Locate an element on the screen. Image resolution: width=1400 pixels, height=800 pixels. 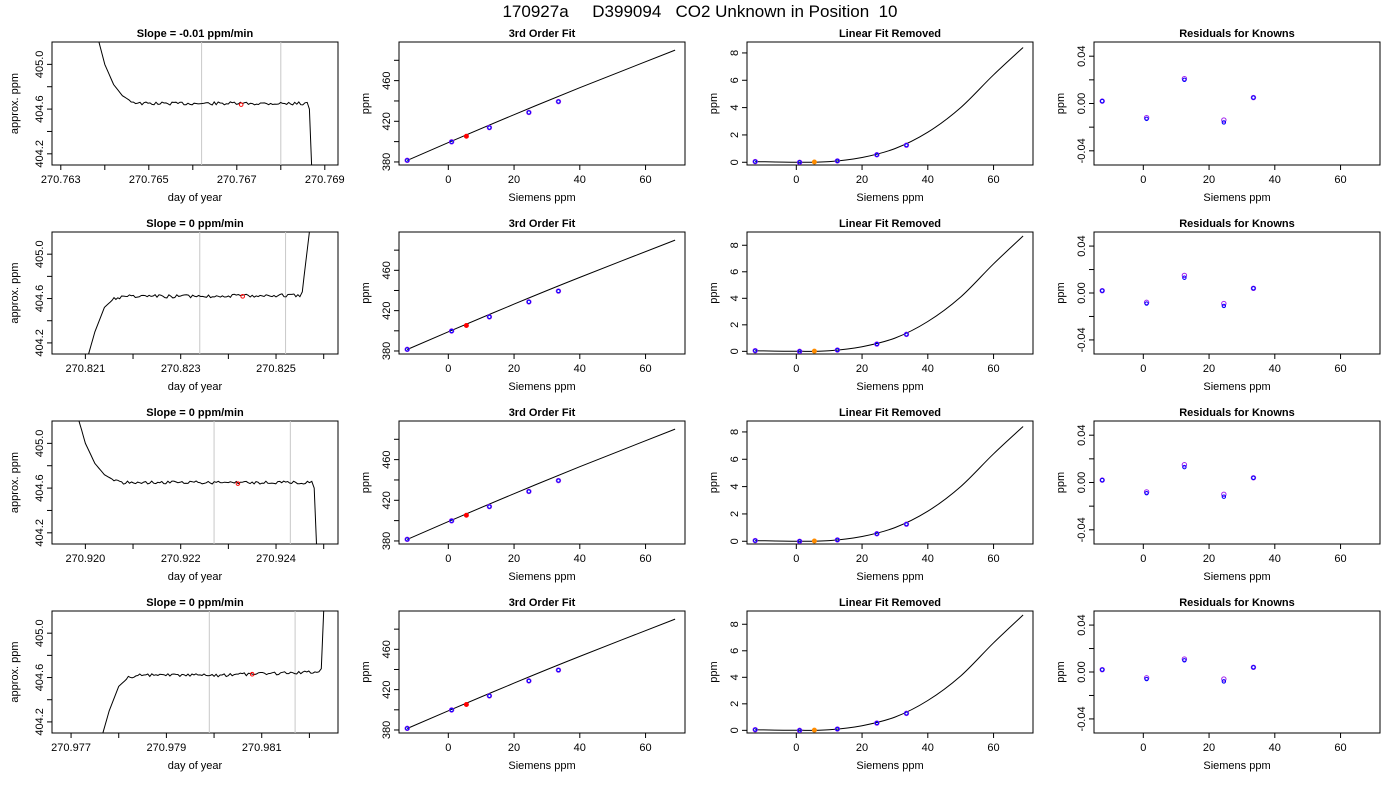
y-tick-label: 405.0 is located at coordinates (40, 633).